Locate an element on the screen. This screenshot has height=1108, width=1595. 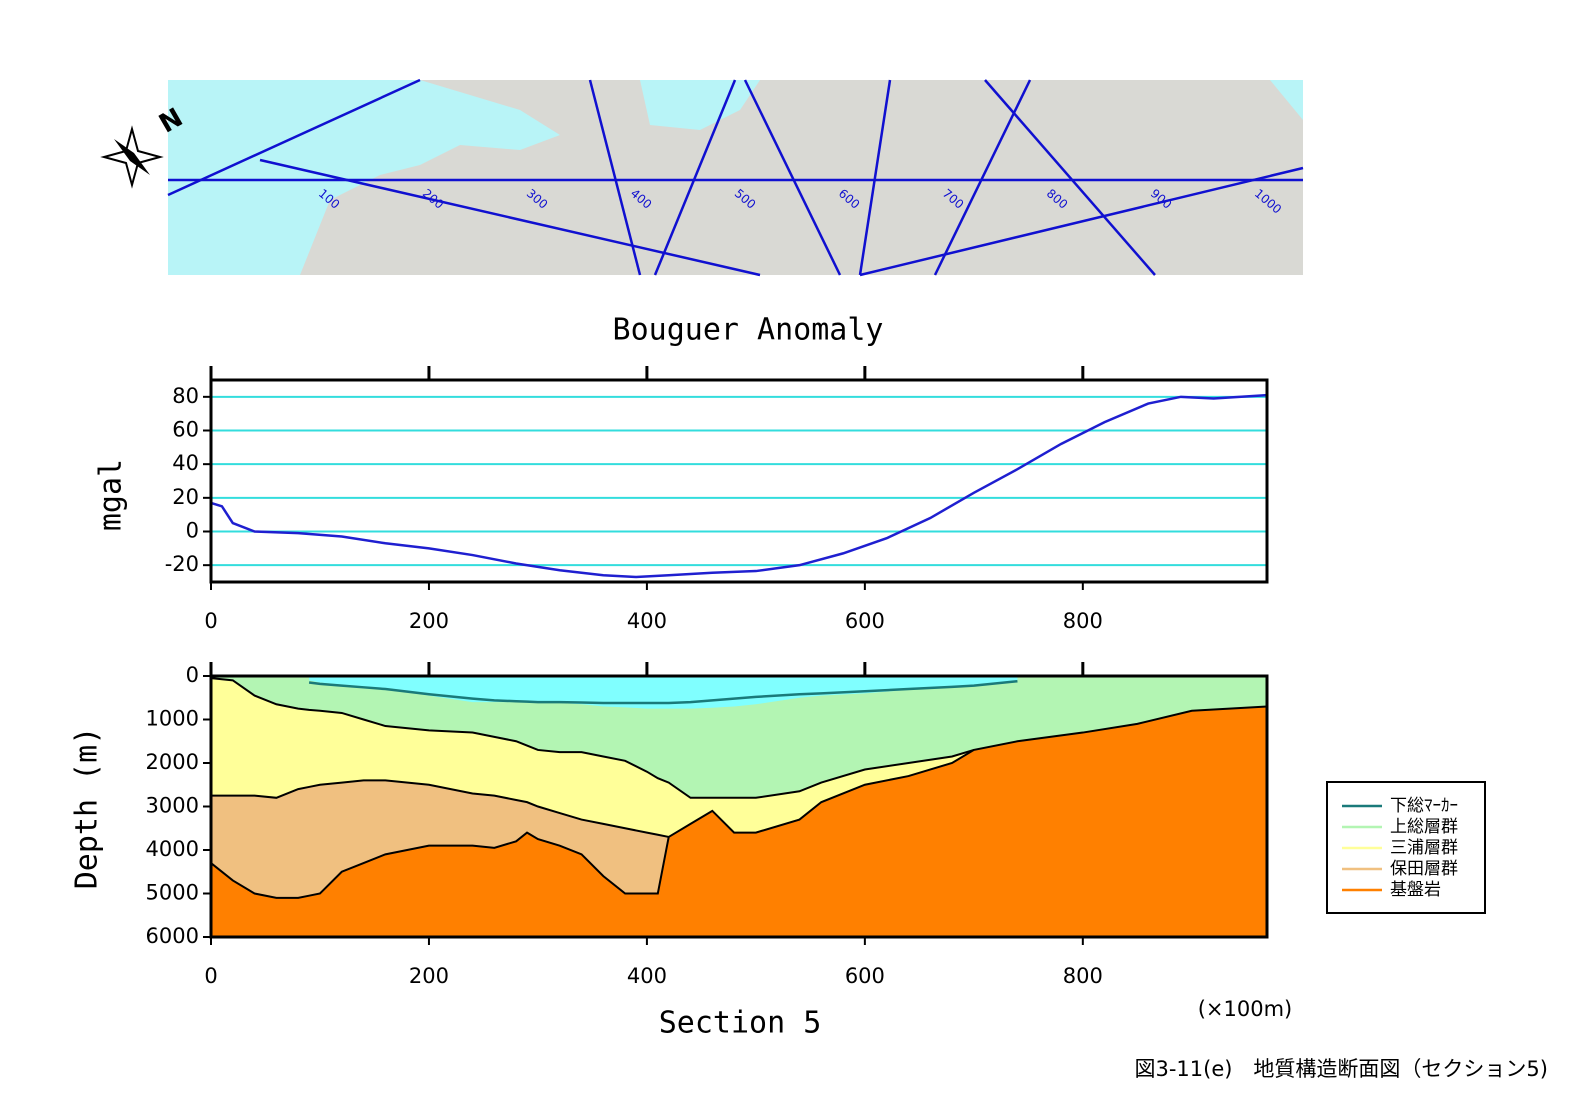
legend-label: 基盤岩 is located at coordinates (1415, 890).